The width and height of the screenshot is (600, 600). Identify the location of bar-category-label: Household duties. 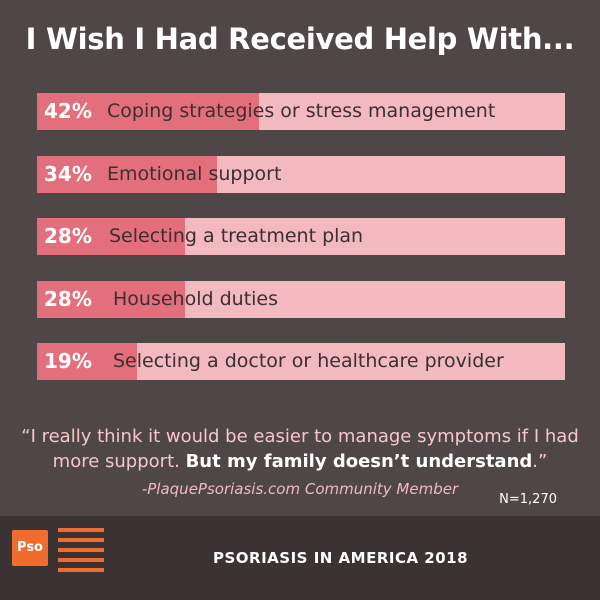
(196, 299).